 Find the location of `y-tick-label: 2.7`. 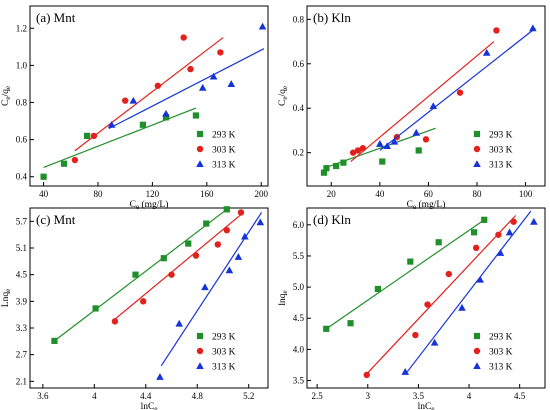

y-tick-label: 2.7 is located at coordinates (22, 355).